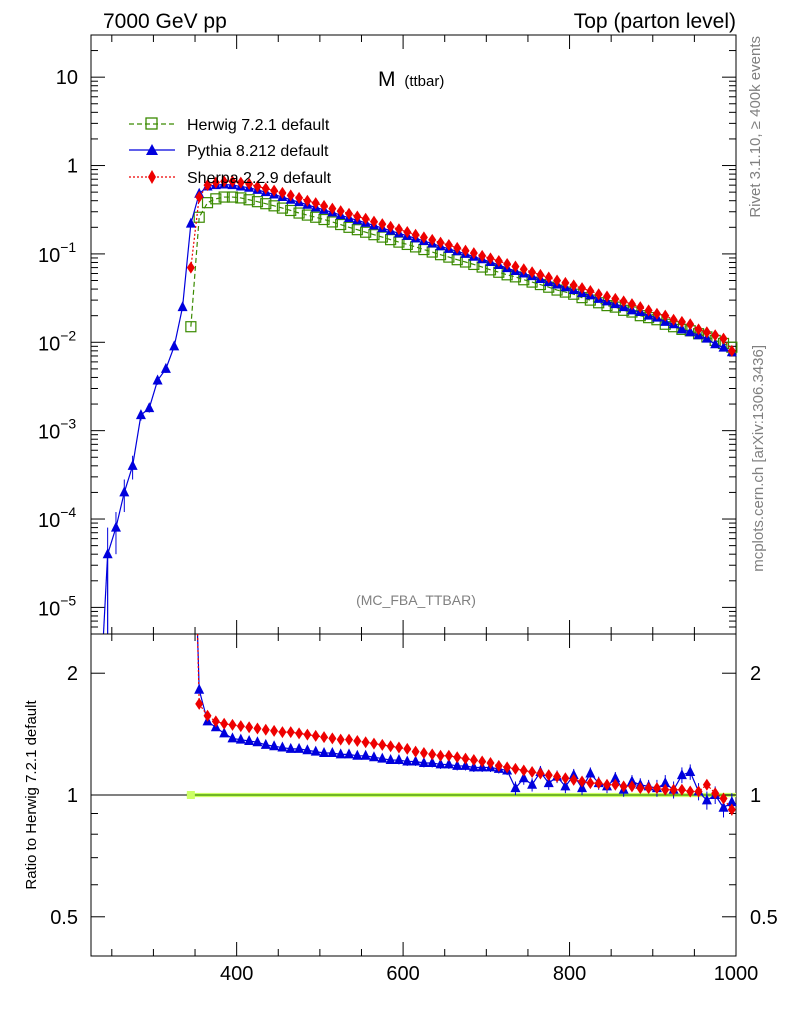 Image resolution: width=786 pixels, height=1024 pixels. I want to click on ratio-y-tick-label-right: 2, so click(755, 674).